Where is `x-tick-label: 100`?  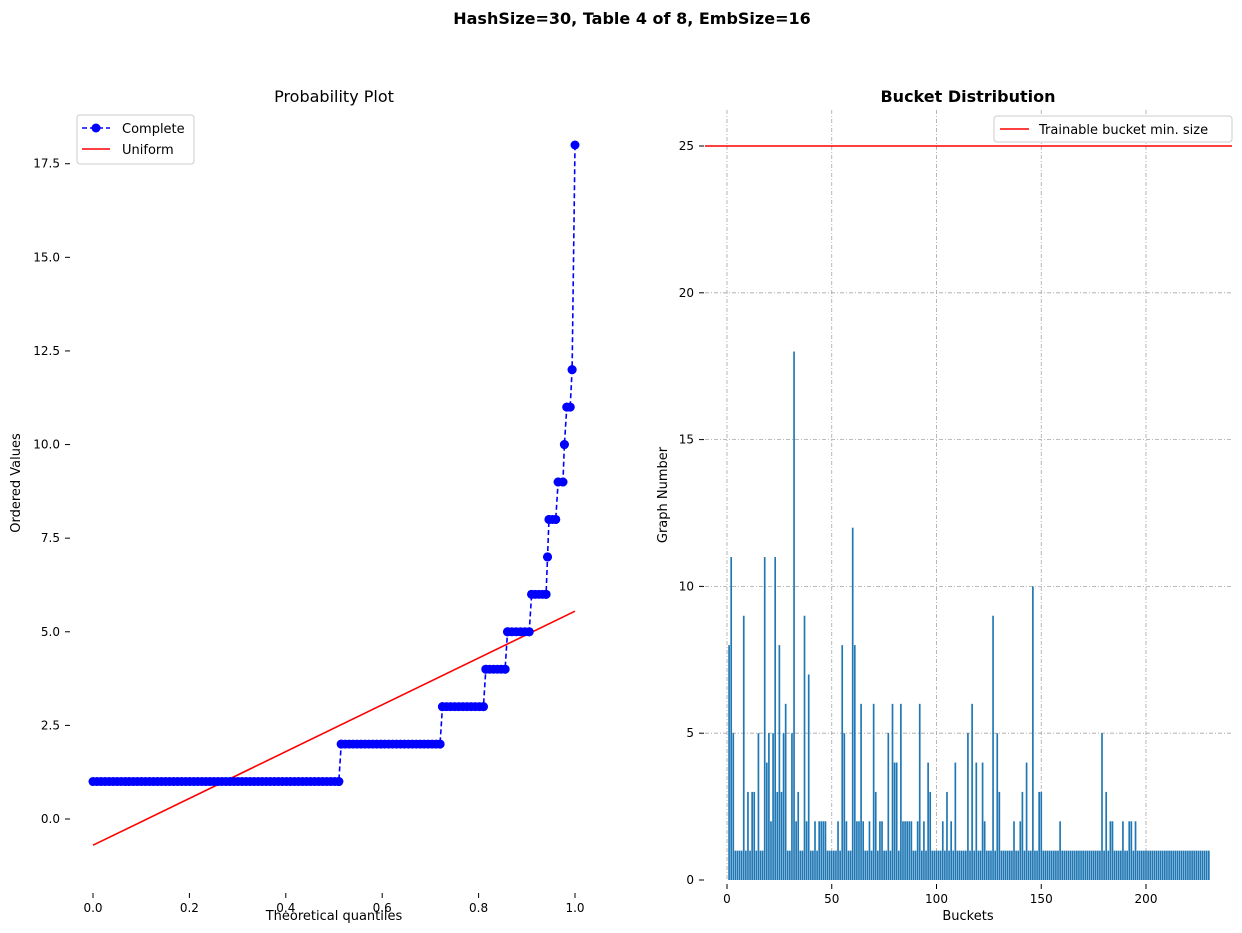
x-tick-label: 100 is located at coordinates (936, 899).